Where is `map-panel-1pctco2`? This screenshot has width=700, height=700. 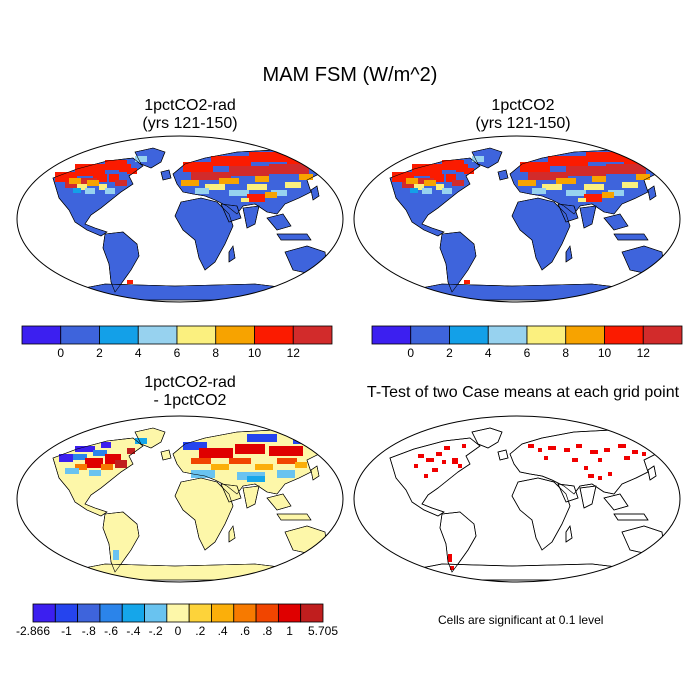
map-panel-1pctco2 is located at coordinates (517, 219).